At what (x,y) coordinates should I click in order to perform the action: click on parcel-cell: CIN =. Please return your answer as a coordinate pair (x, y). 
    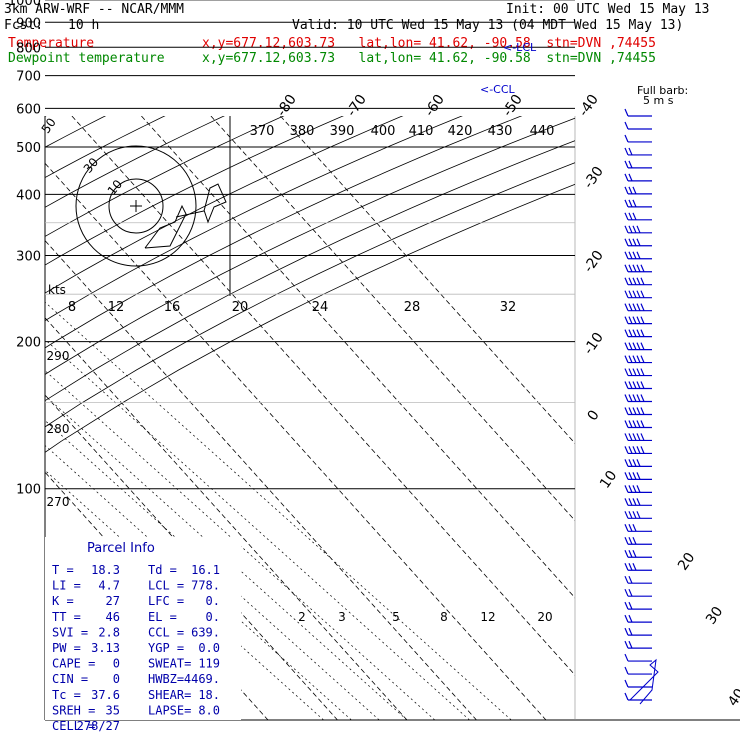
    Looking at the image, I should click on (70, 679).